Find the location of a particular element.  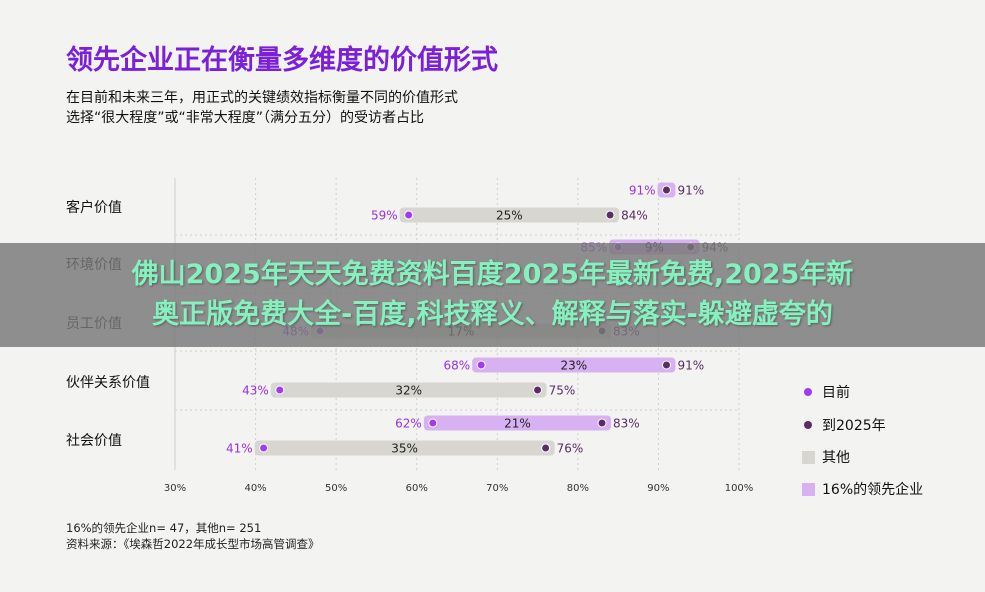

x-tick-label: 30% is located at coordinates (175, 488).